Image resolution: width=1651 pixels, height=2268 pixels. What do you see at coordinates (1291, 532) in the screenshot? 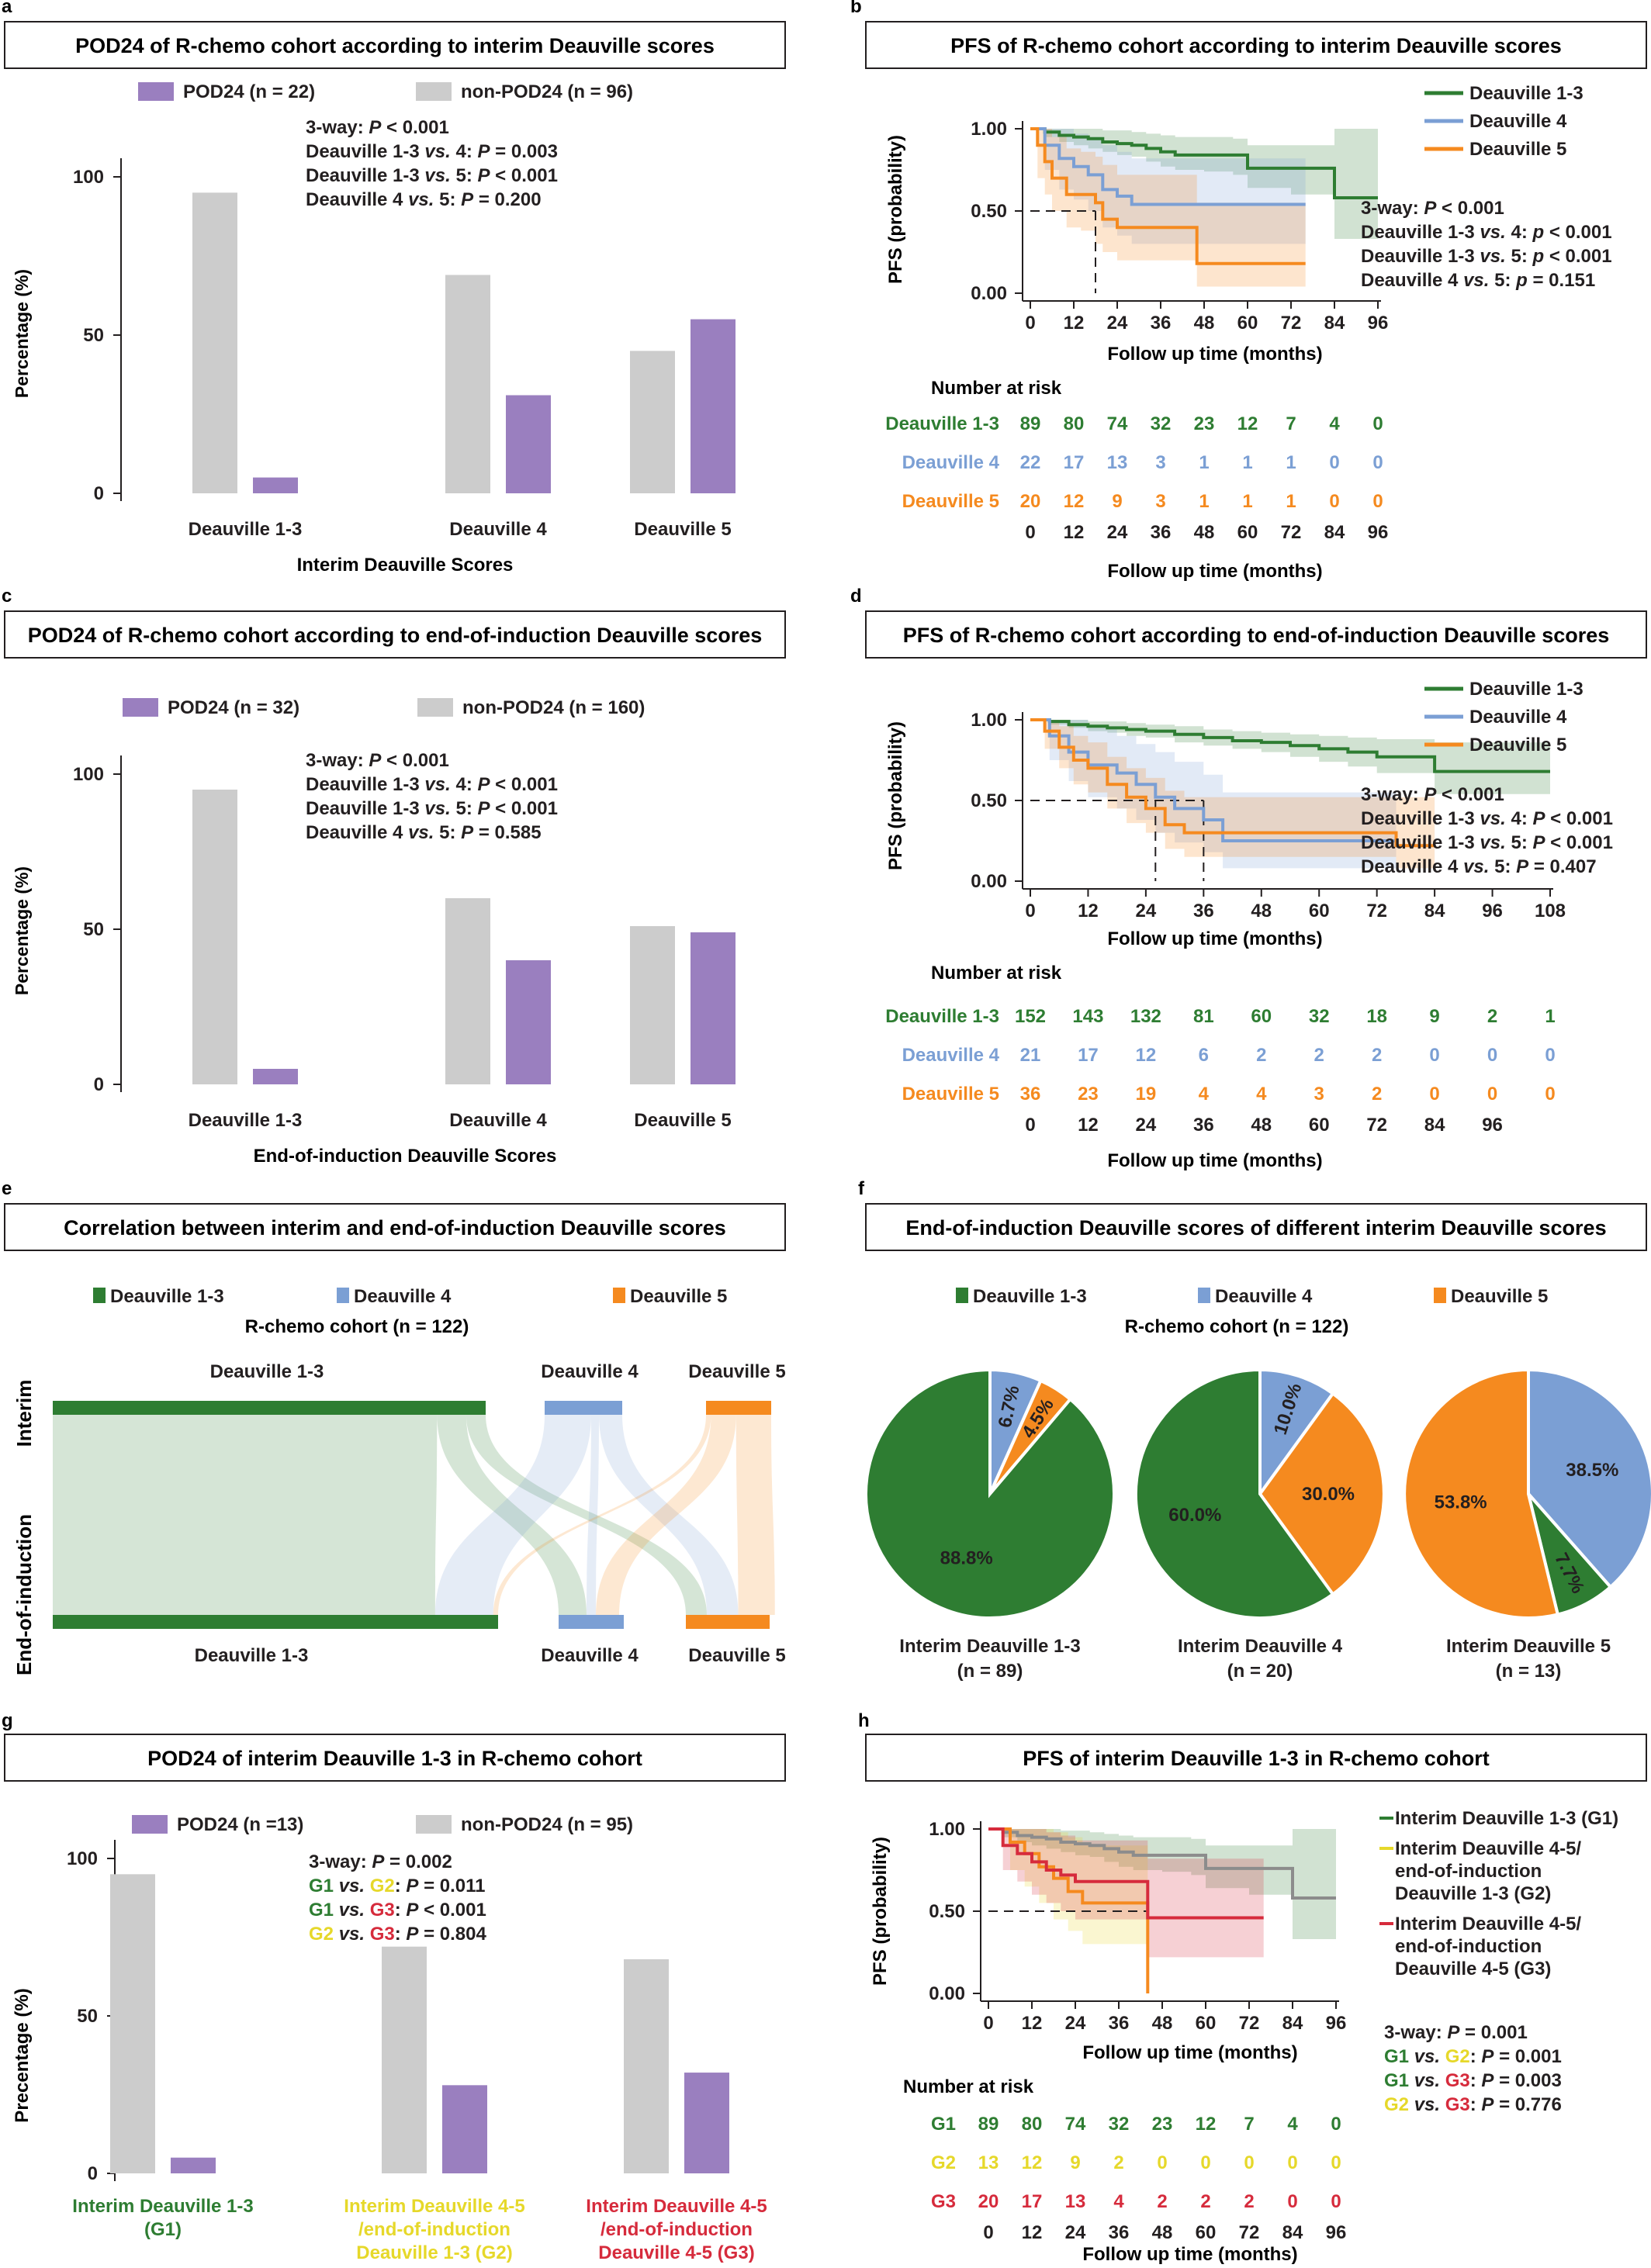
I see `panel-b-risk-x-tick-label: 72` at bounding box center [1291, 532].